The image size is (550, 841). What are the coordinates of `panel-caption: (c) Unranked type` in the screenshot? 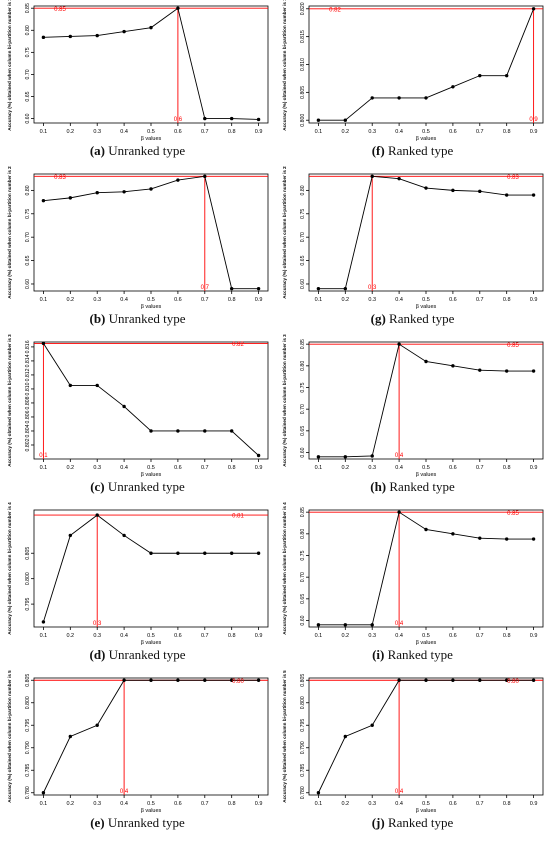 It's located at (137, 487).